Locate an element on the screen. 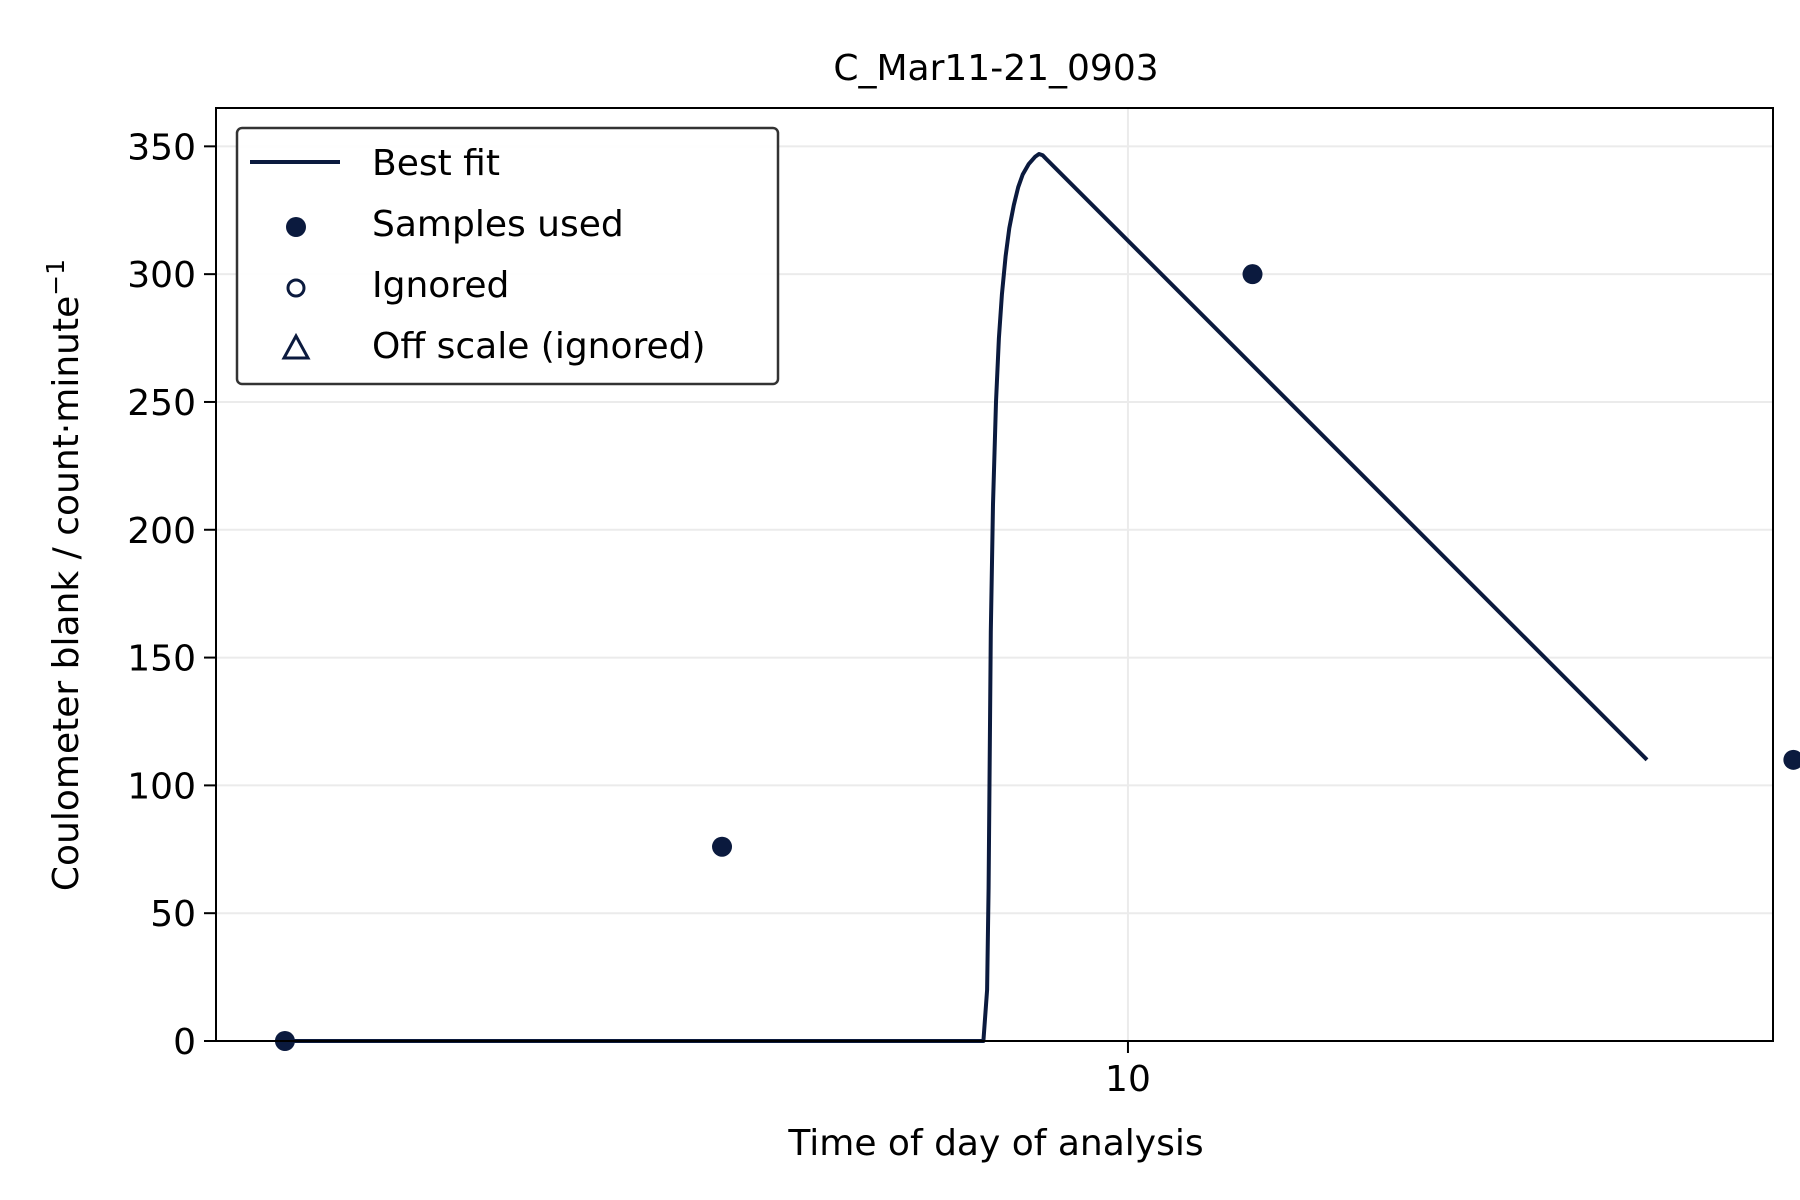  legend-off-scale-marker is located at coordinates (296, 346).